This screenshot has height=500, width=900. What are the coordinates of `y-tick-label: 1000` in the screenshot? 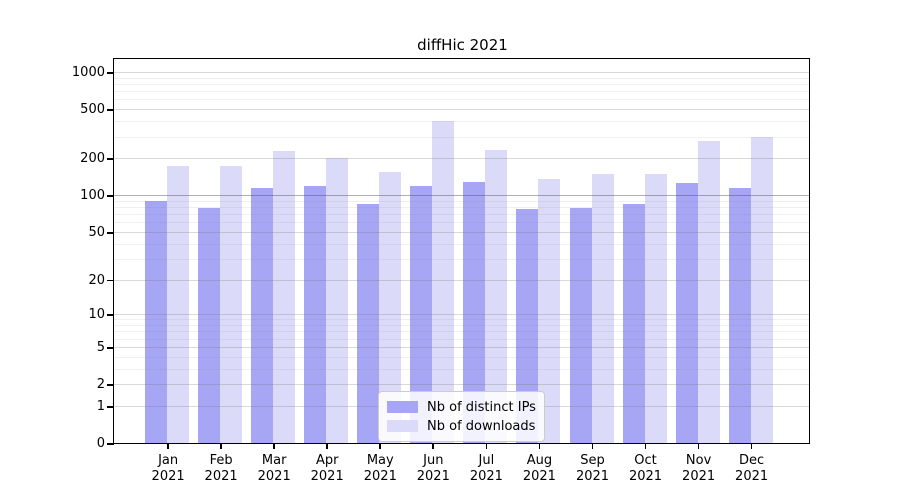 It's located at (88, 72).